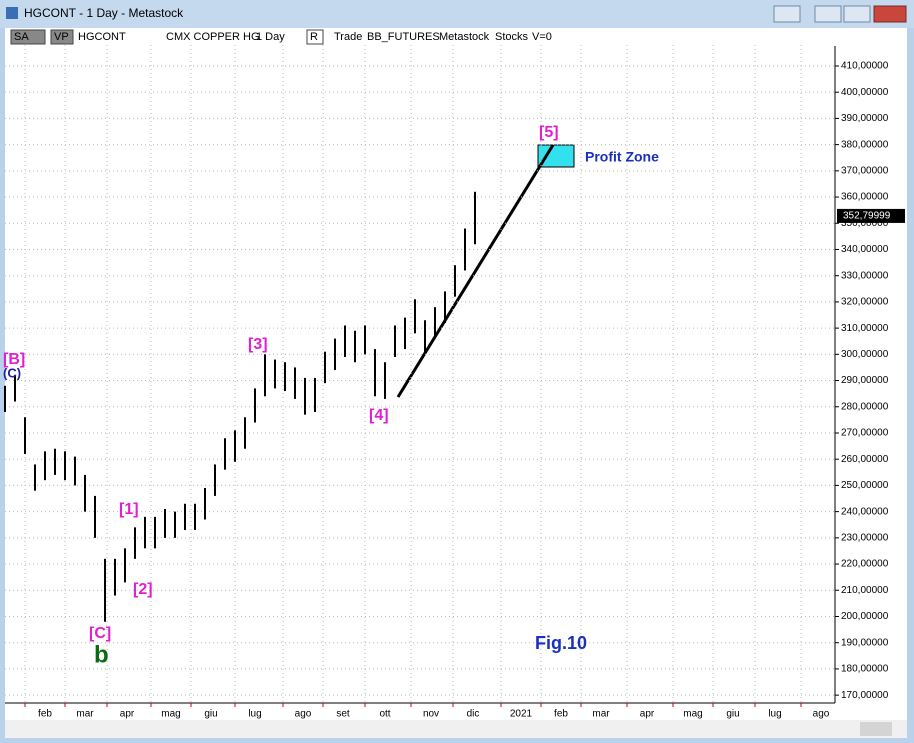 The image size is (914, 743). I want to click on annotation: [4], so click(379, 415).